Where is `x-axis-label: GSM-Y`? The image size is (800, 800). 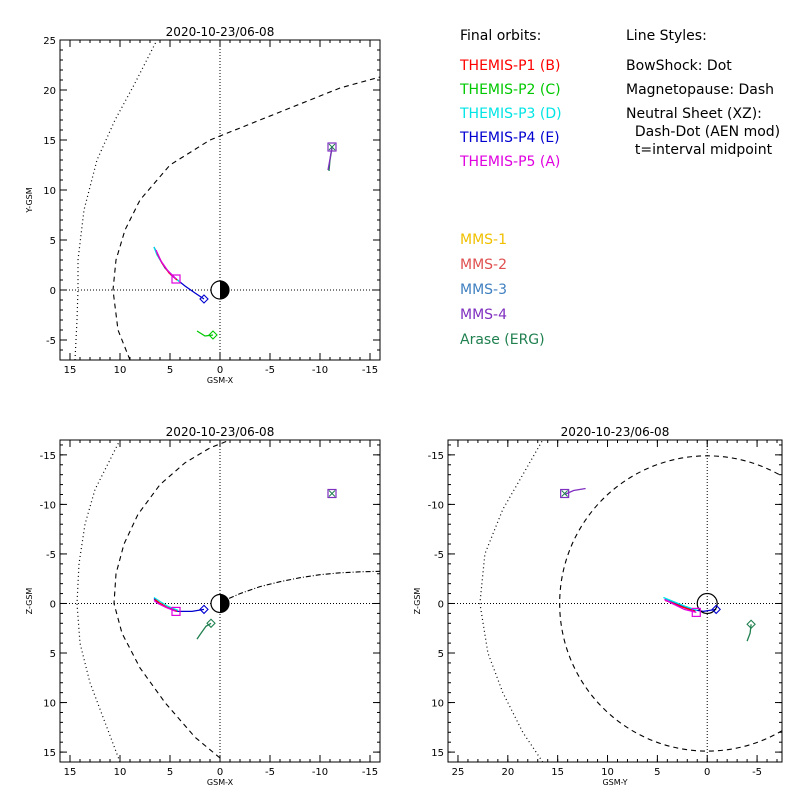
x-axis-label: GSM-Y is located at coordinates (614, 782).